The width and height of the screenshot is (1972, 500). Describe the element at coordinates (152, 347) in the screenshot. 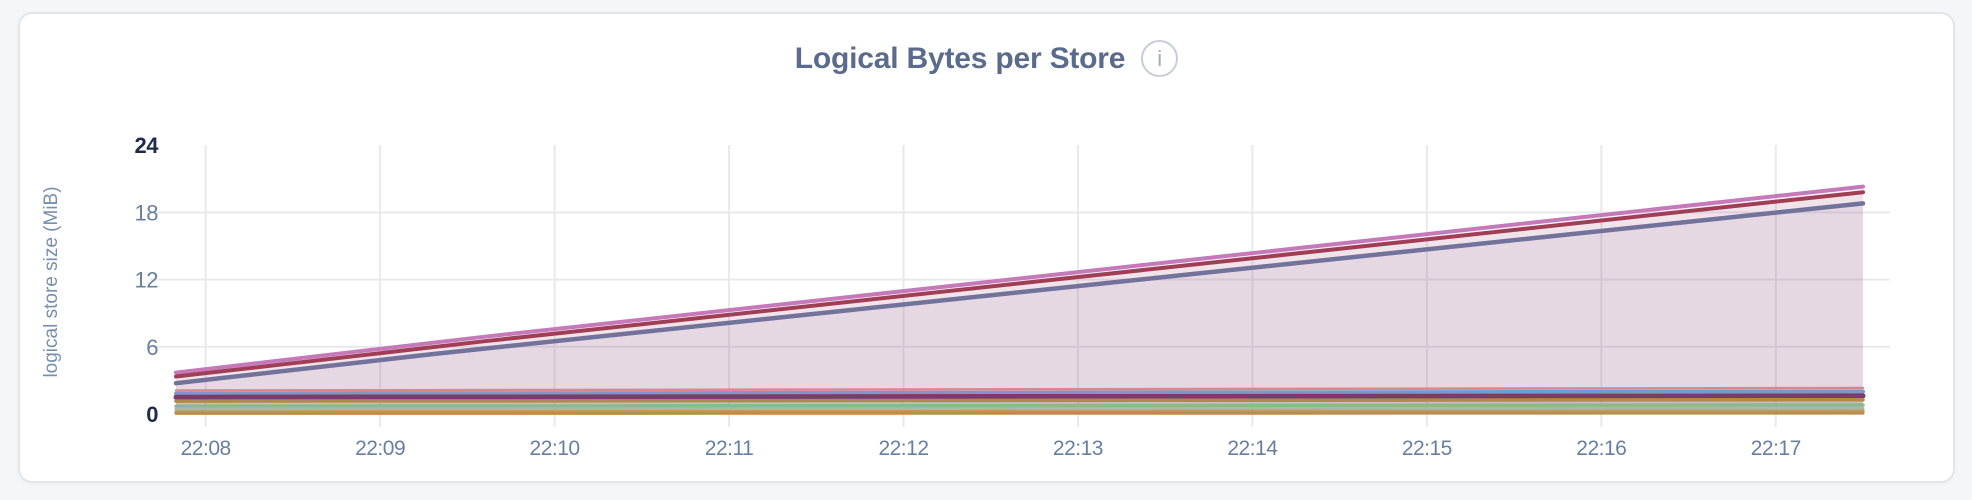

I see `y-tick-label-6: 6` at that location.